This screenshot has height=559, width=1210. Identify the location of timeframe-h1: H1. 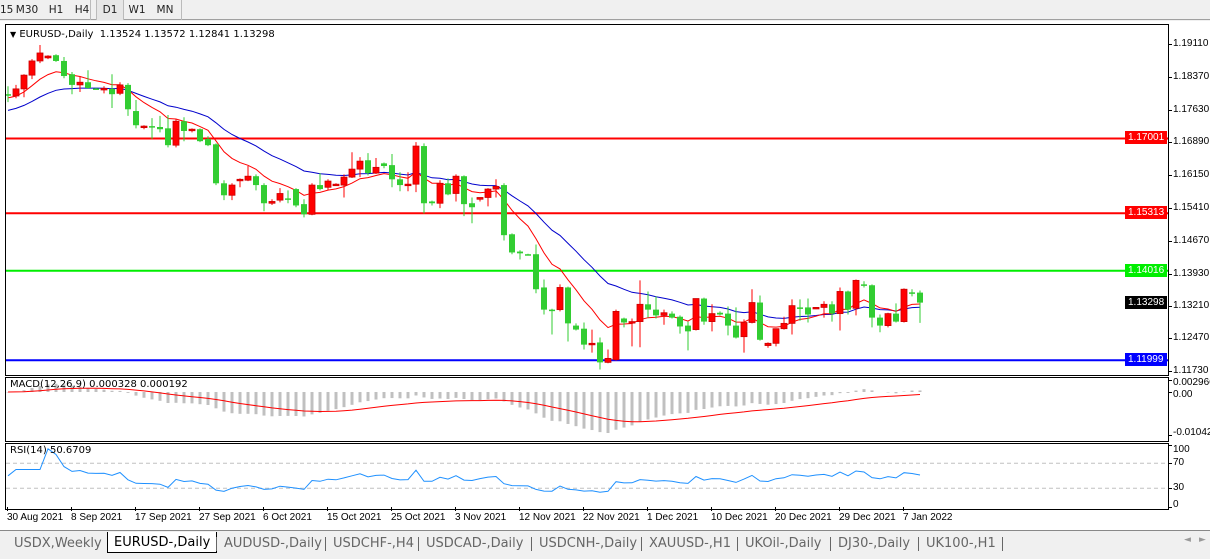
(56, 10).